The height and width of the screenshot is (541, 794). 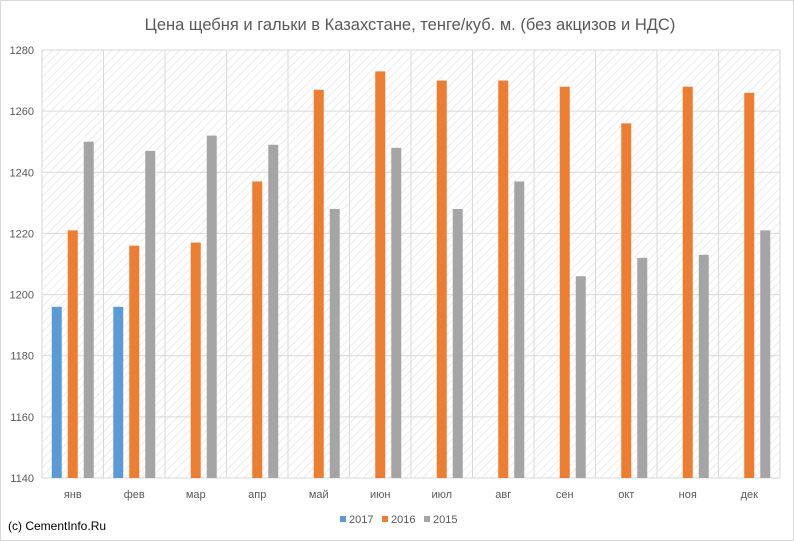 I want to click on bar-2016-мар, so click(x=195, y=360).